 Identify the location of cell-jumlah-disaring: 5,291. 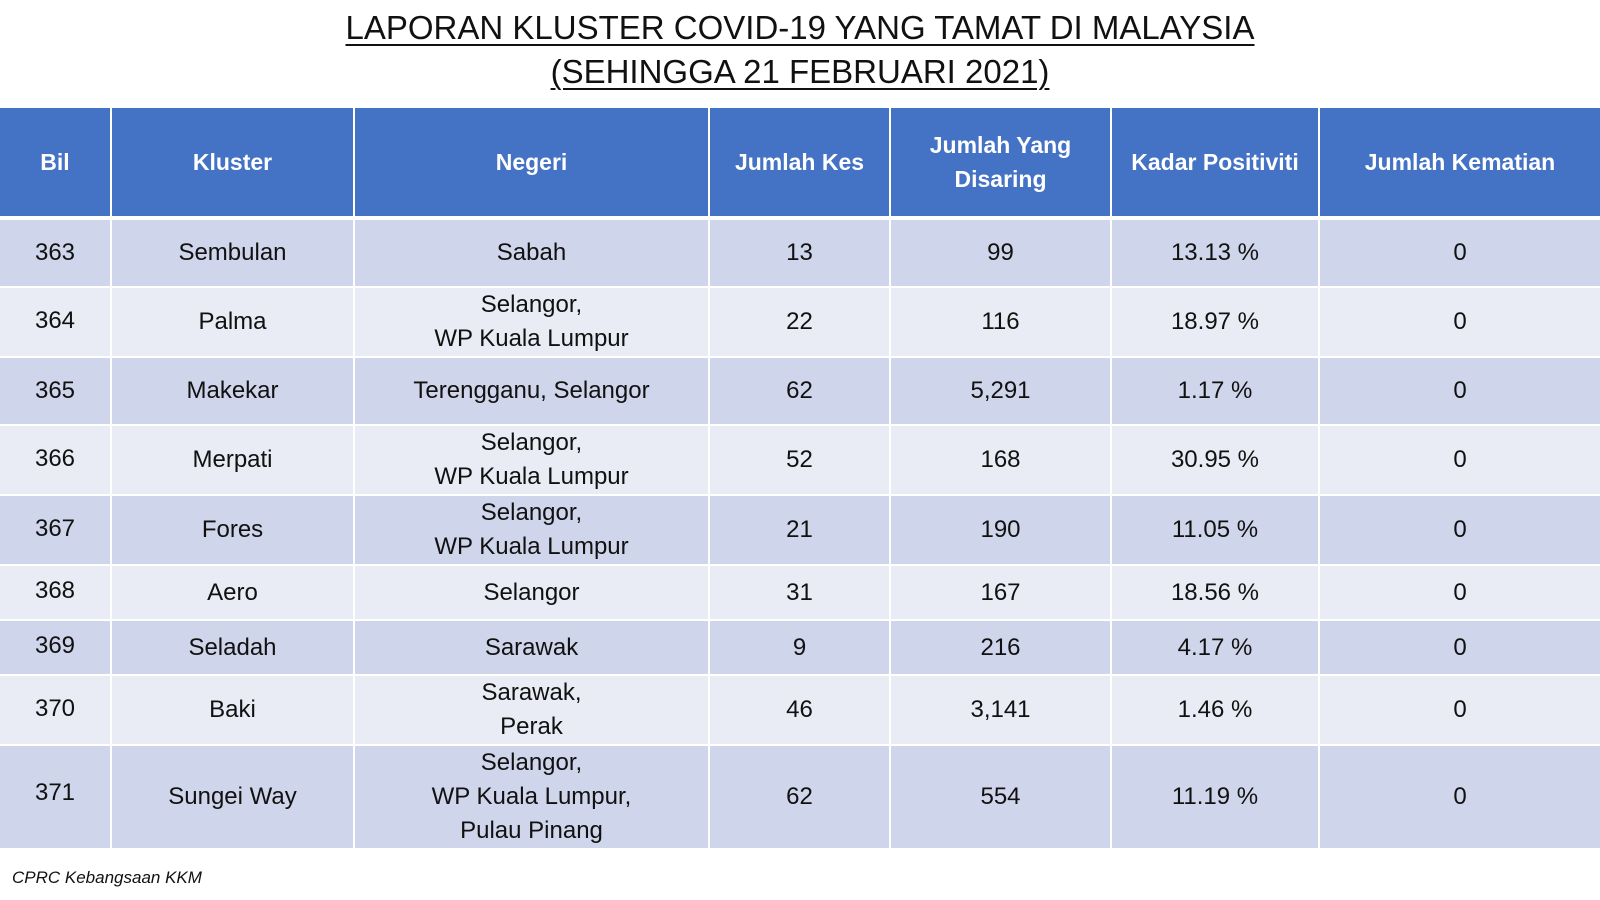
(1001, 392).